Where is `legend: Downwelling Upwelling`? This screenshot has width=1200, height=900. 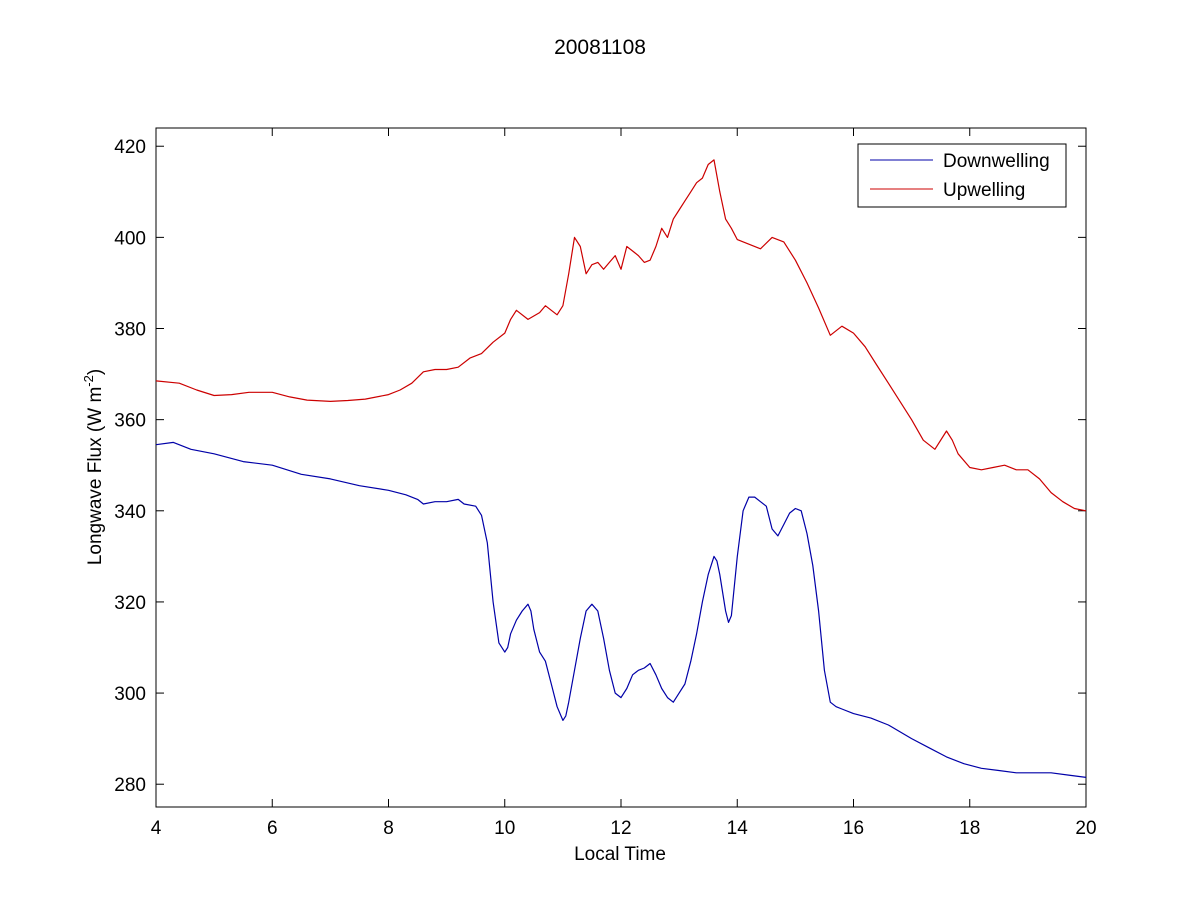 legend: Downwelling Upwelling is located at coordinates (962, 175).